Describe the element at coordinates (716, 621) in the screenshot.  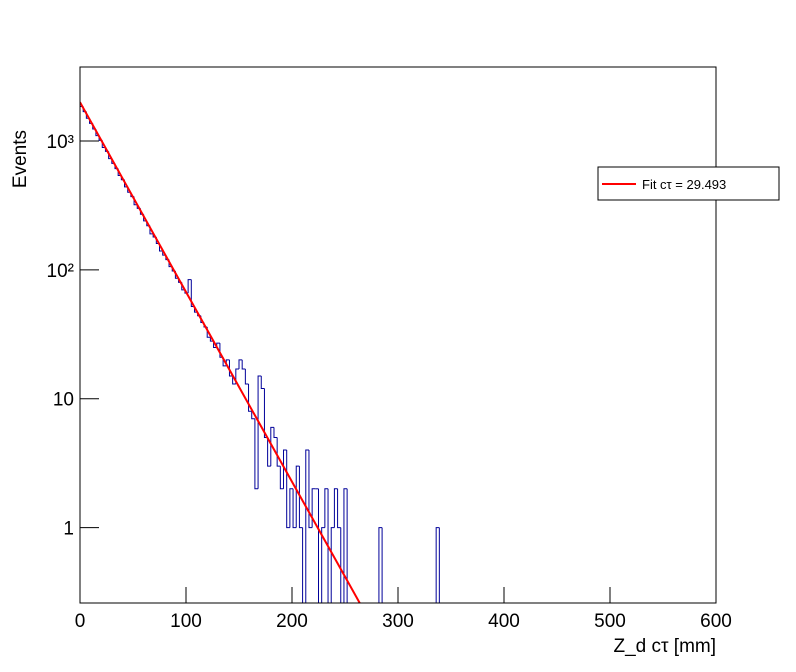
I see `x-tick-label: 600` at that location.